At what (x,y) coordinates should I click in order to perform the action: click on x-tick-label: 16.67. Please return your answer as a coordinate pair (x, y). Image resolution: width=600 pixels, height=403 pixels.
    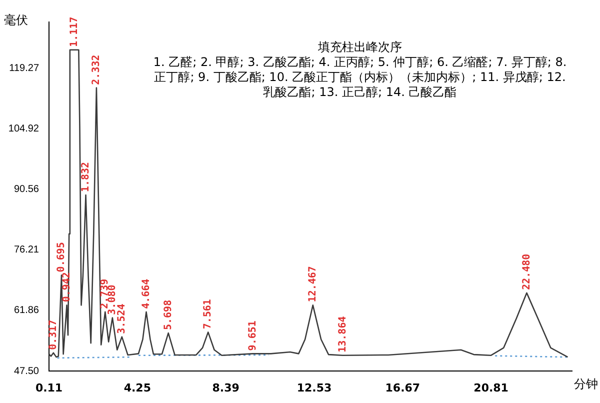
    Looking at the image, I should click on (402, 387).